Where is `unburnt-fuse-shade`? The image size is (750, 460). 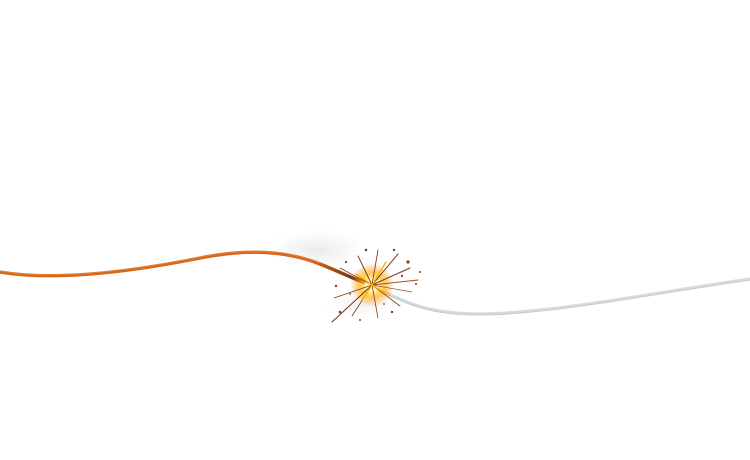 unburnt-fuse-shade is located at coordinates (567, 297).